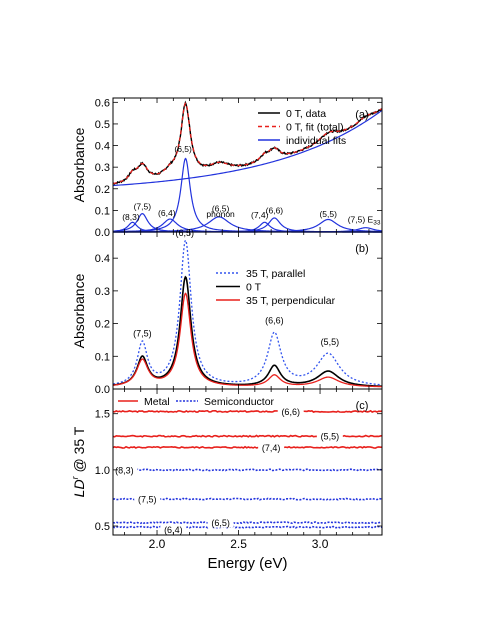 The width and height of the screenshot is (485, 627). Describe the element at coordinates (238, 544) in the screenshot. I see `x-tick-label: 2.5` at that location.